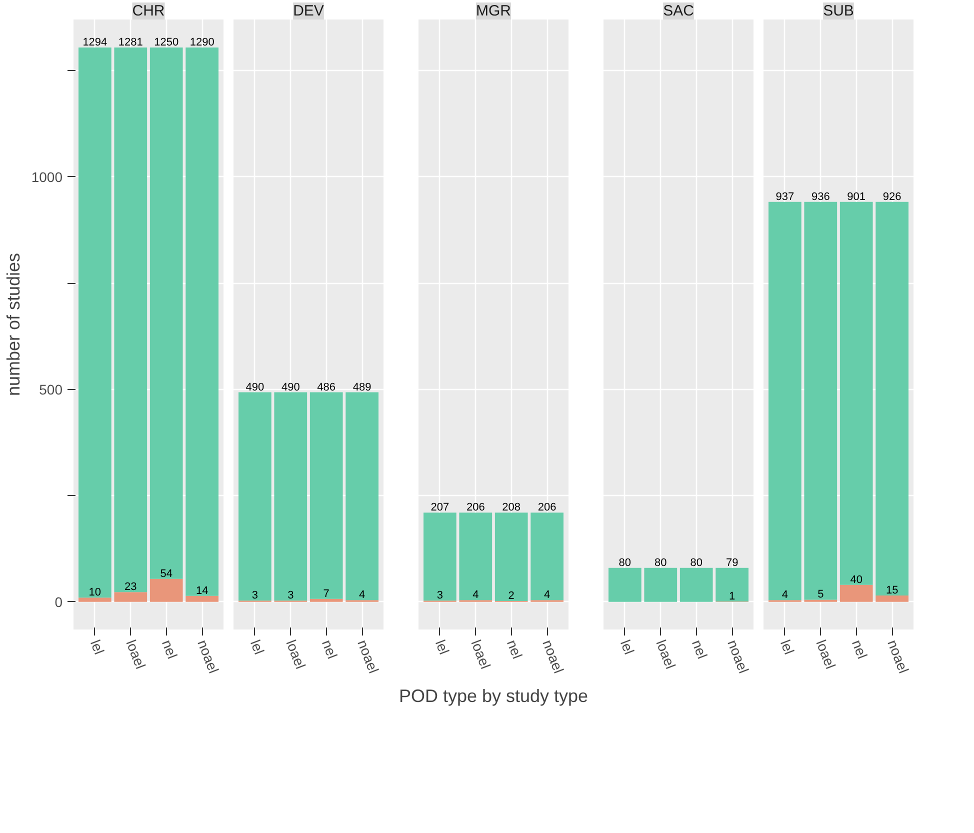 The width and height of the screenshot is (974, 833). What do you see at coordinates (51, 389) in the screenshot?
I see `y-tick-label: 500` at bounding box center [51, 389].